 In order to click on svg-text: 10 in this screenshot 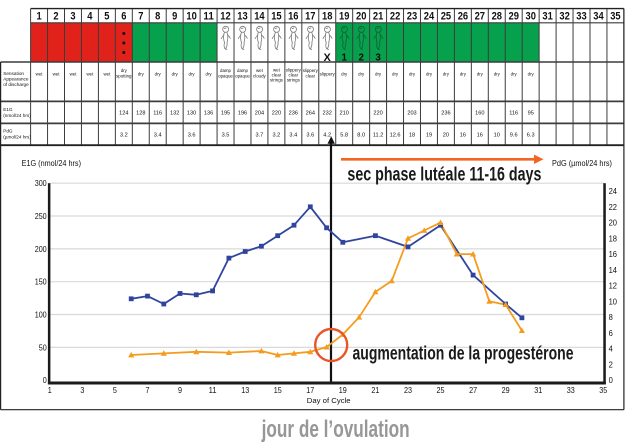, I will do `click(191, 16)`.